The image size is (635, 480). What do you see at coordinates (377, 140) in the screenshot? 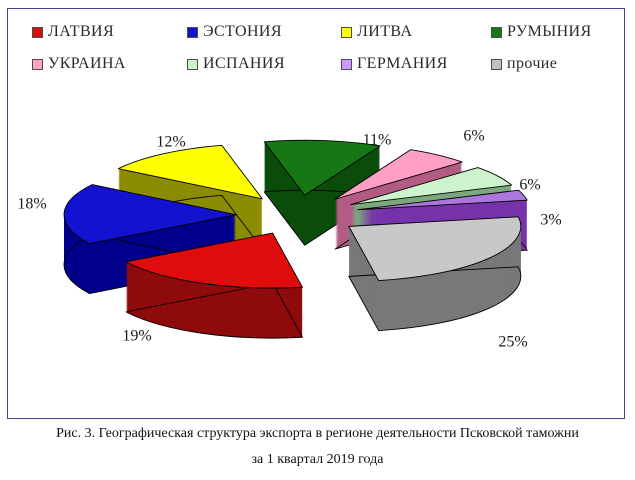
I see `pie-data-label: 11%` at bounding box center [377, 140].